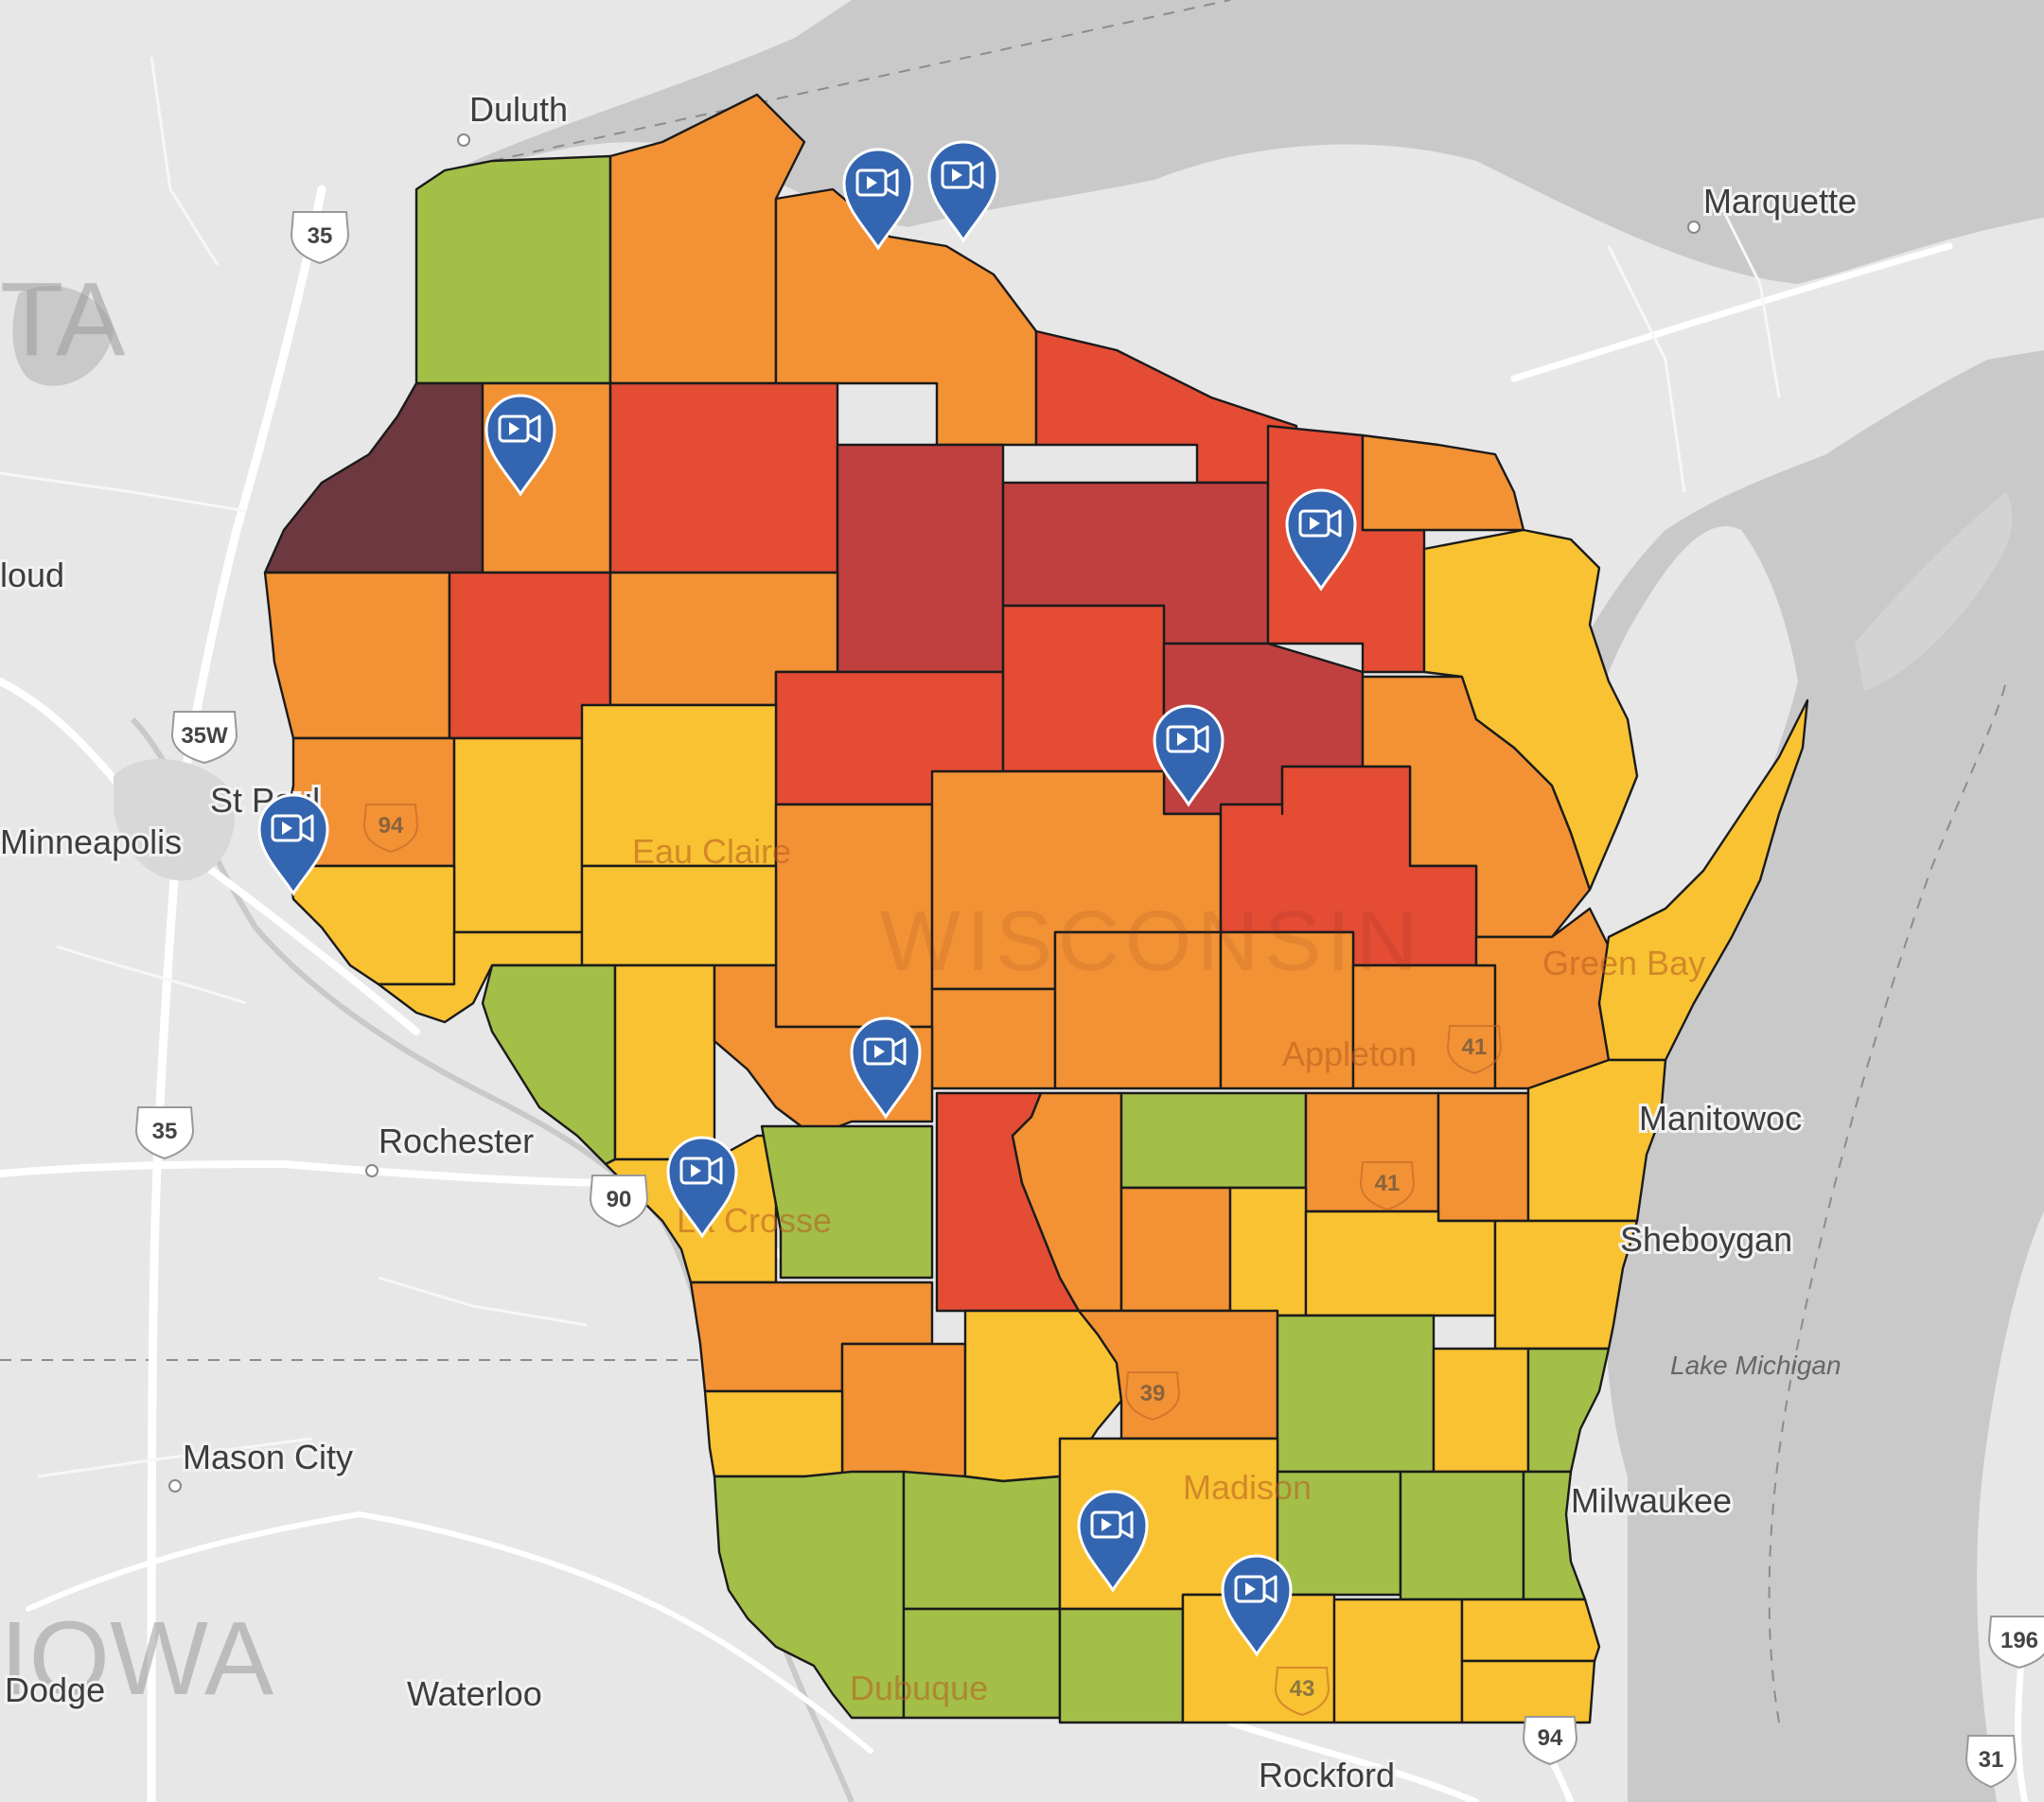 The width and height of the screenshot is (2044, 1802). I want to click on iowa-partial-label: IOWA, so click(137, 1658).